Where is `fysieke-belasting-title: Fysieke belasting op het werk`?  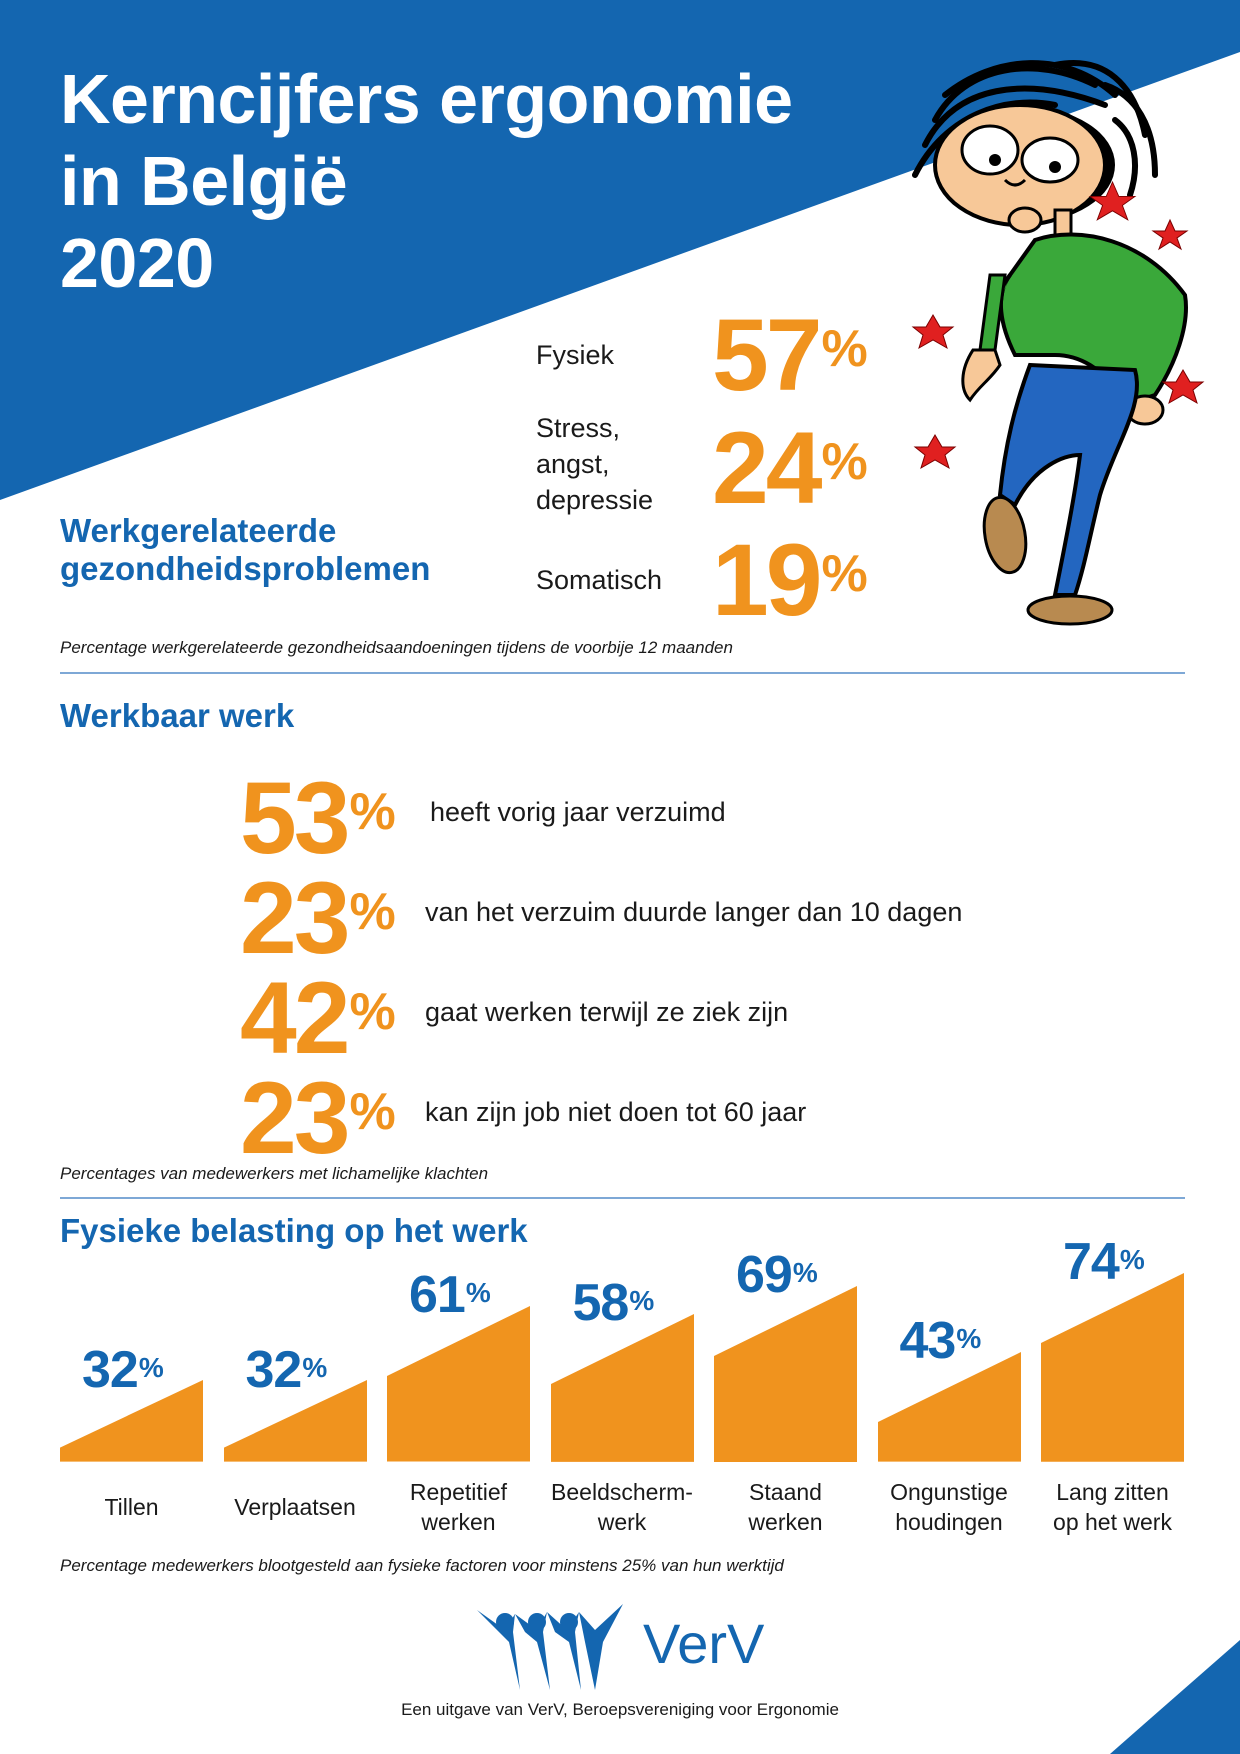 fysieke-belasting-title: Fysieke belasting op het werk is located at coordinates (294, 1230).